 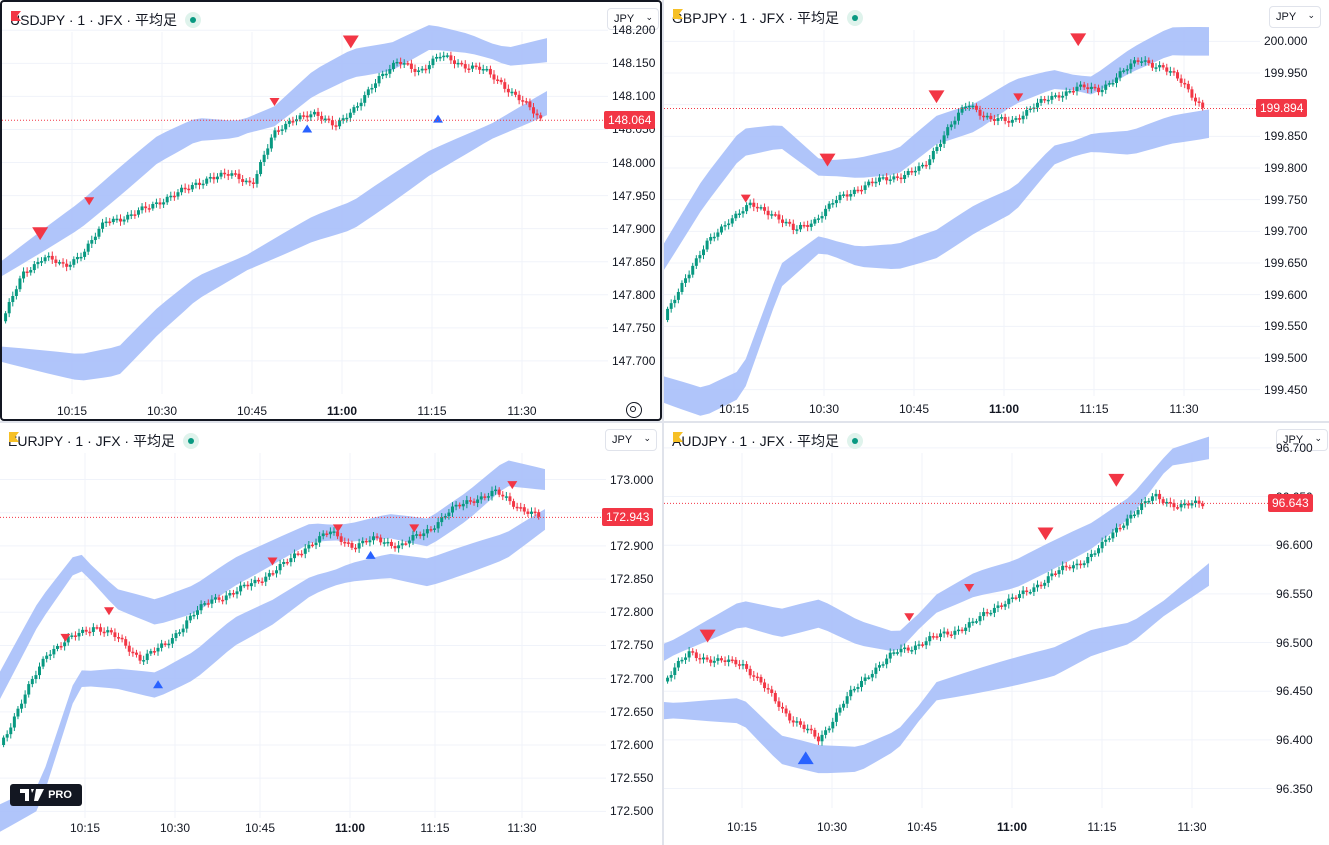 I want to click on time-axis-label: 10:30, so click(x=162, y=411).